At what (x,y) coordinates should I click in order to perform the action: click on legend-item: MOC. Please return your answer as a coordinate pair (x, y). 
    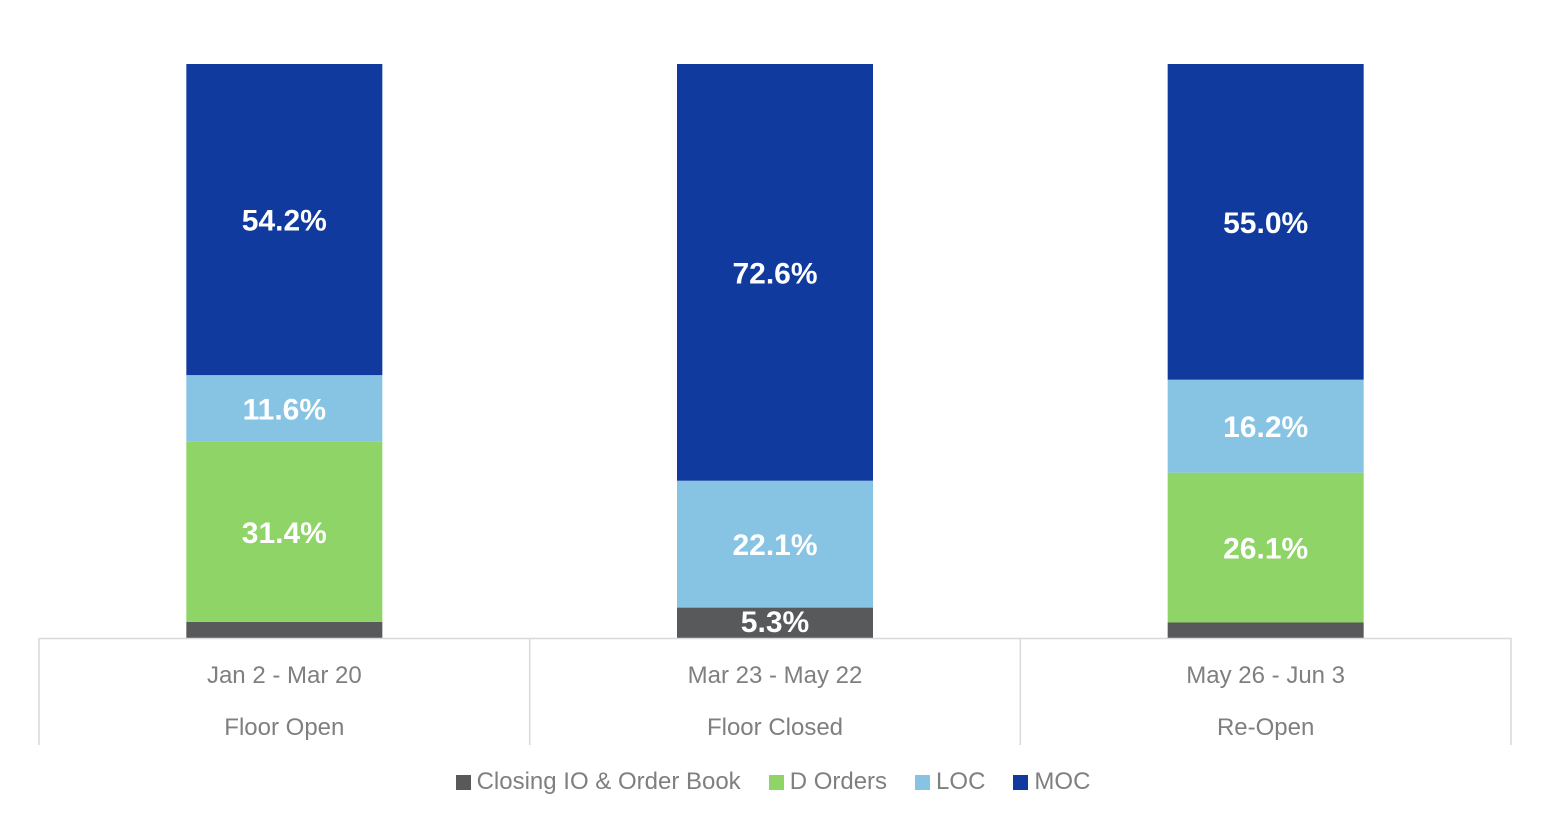
    Looking at the image, I should click on (1051, 782).